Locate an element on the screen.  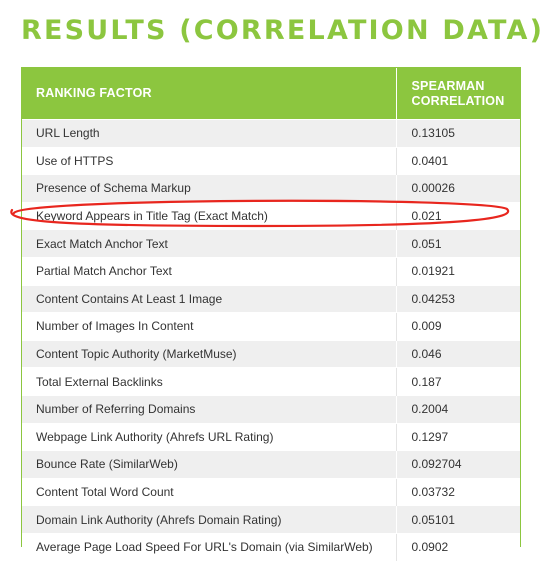
correlation-cell: 0.04253 is located at coordinates (457, 298).